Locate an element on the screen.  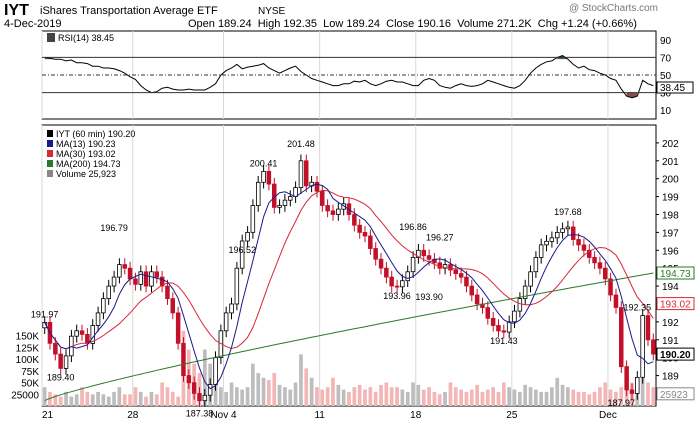
x-tick-label: 11 is located at coordinates (319, 415).